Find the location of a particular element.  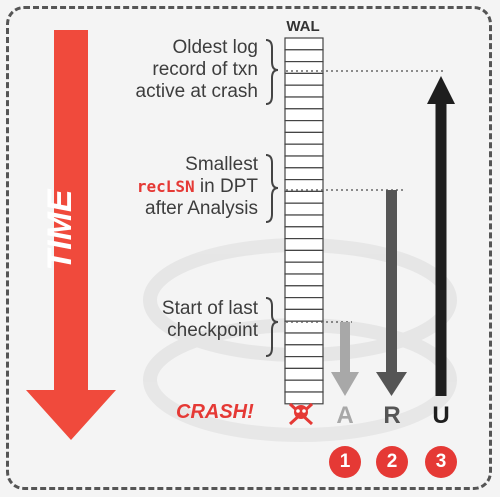

label-checkpoint-line-1: Start of last is located at coordinates (209, 308).